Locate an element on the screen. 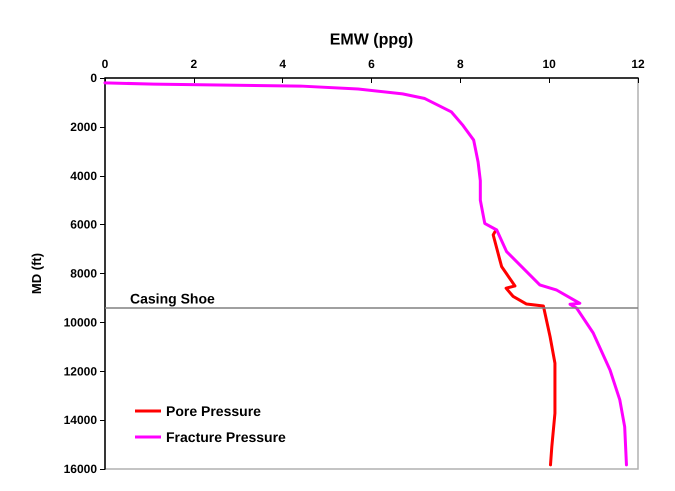  y-tick-label: 6000 is located at coordinates (84, 225).